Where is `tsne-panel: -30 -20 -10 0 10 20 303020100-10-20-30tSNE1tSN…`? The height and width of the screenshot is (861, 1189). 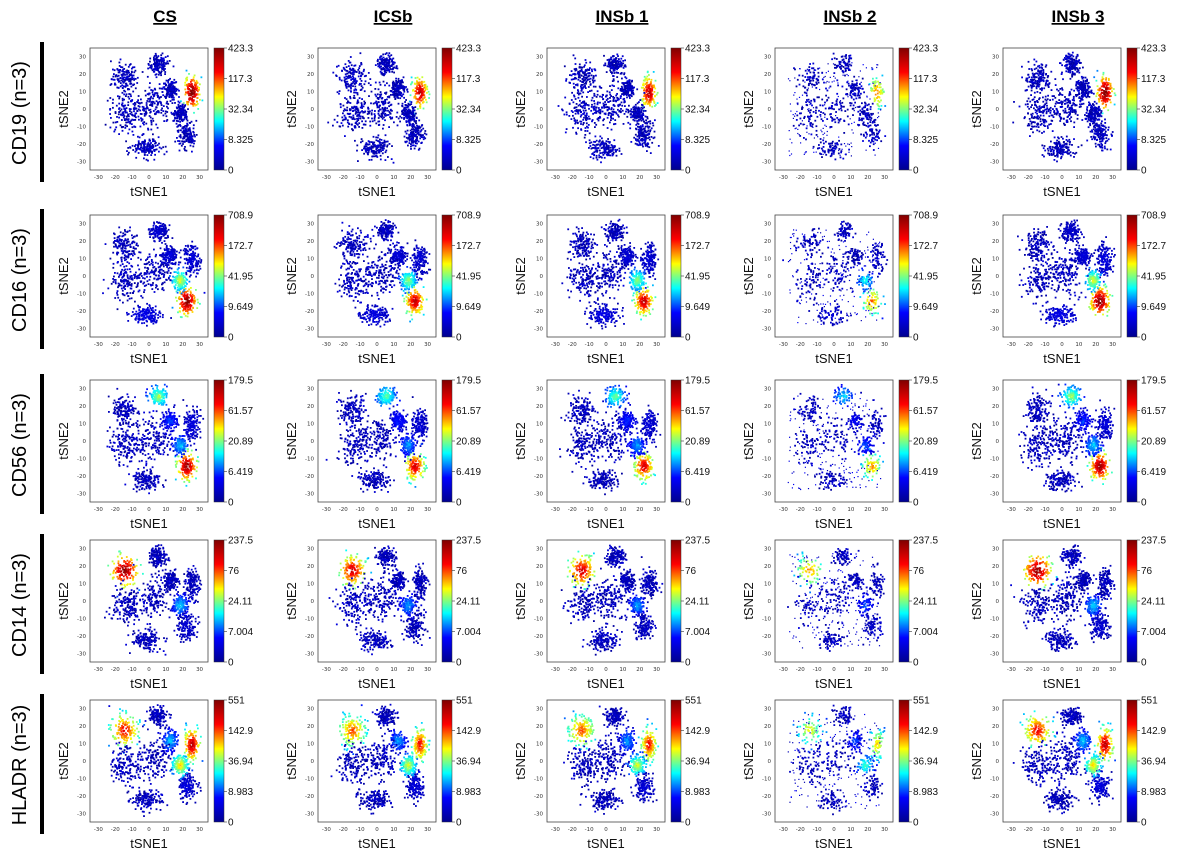
tsne-panel: -30 -20 -10 0 10 20 303020100-10-20-30tSNE1tSN… is located at coordinates (154, 122).